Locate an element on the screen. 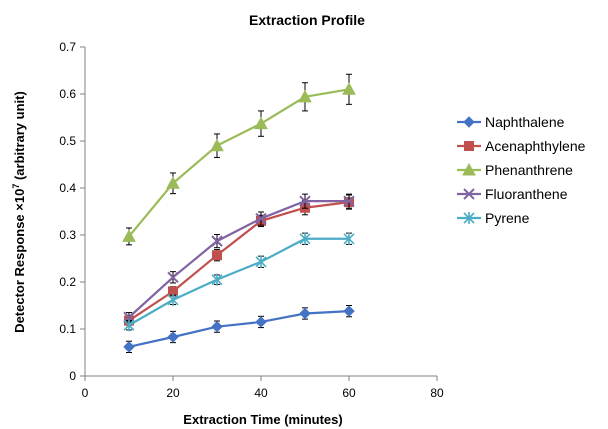  y-axis-label-main: Detector Response ×10 is located at coordinates (19, 261).